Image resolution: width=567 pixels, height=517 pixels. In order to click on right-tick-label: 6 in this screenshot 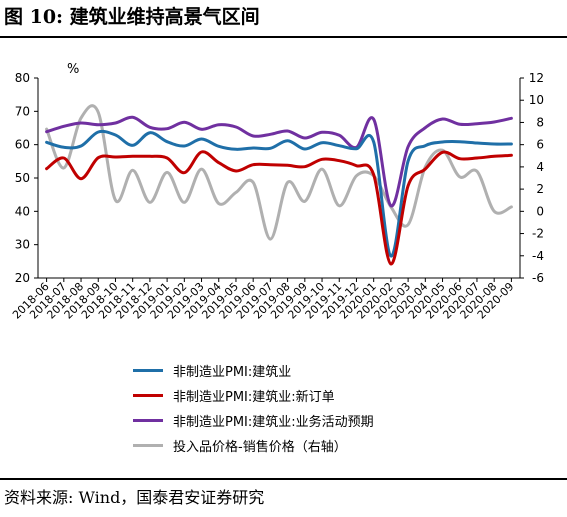, I will do `click(540, 145)`.